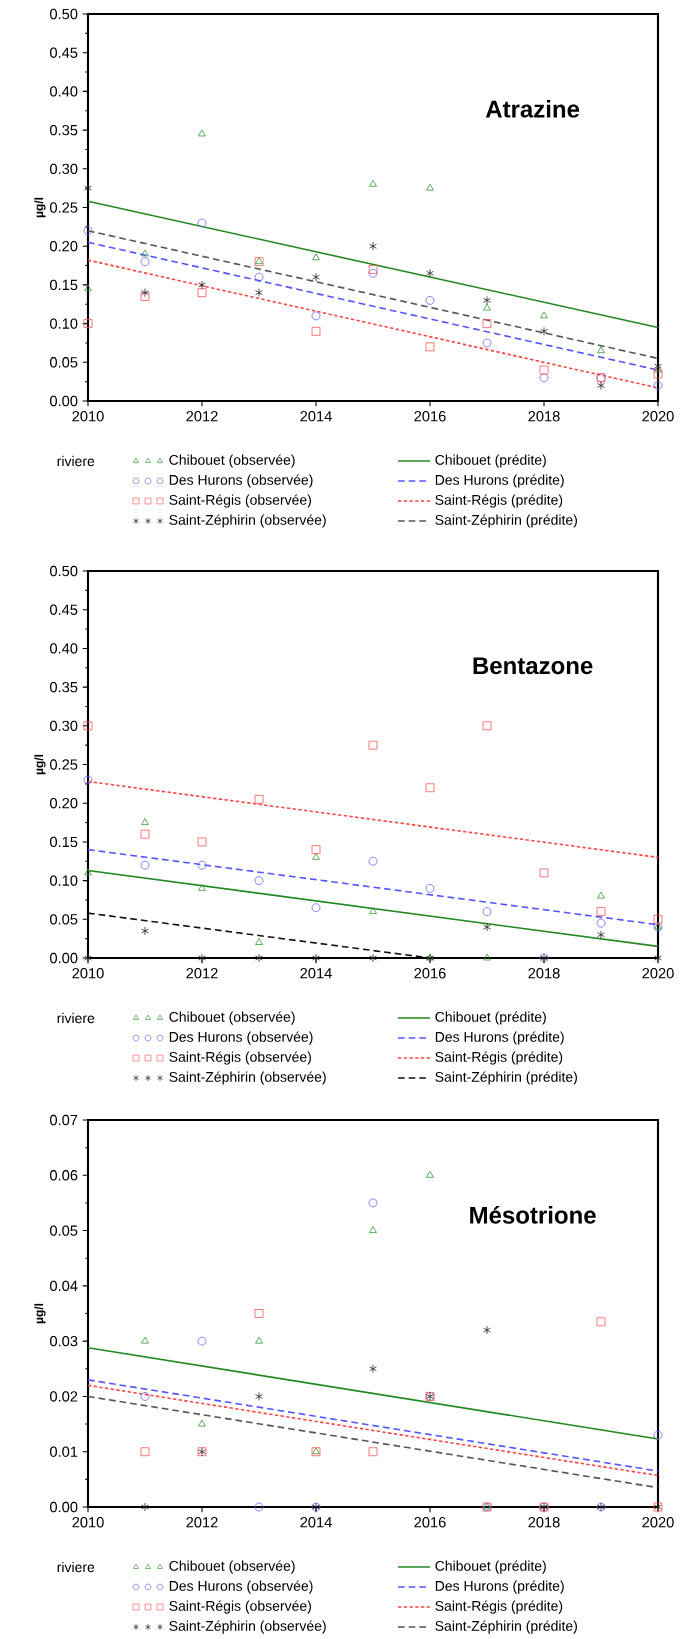 The width and height of the screenshot is (686, 1639). Describe the element at coordinates (544, 1522) in the screenshot. I see `x-tick-label: 2018` at that location.